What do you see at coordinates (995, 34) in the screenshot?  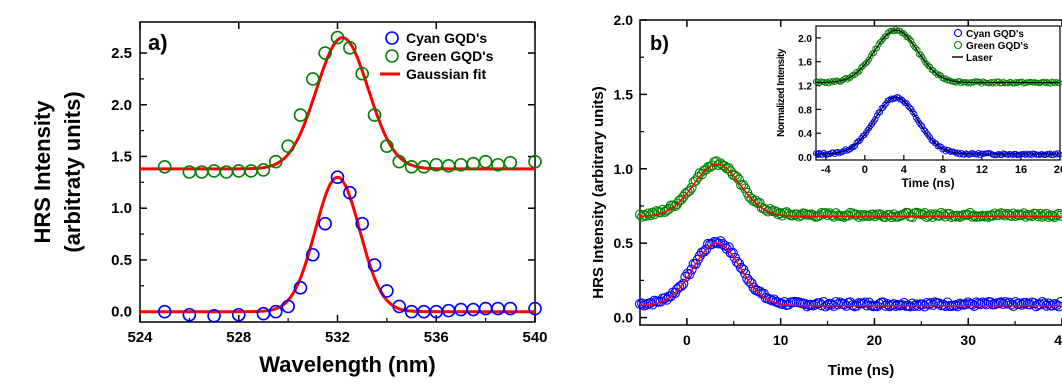 I see `inset-legend-cyan-label: Cyan GQD's` at bounding box center [995, 34].